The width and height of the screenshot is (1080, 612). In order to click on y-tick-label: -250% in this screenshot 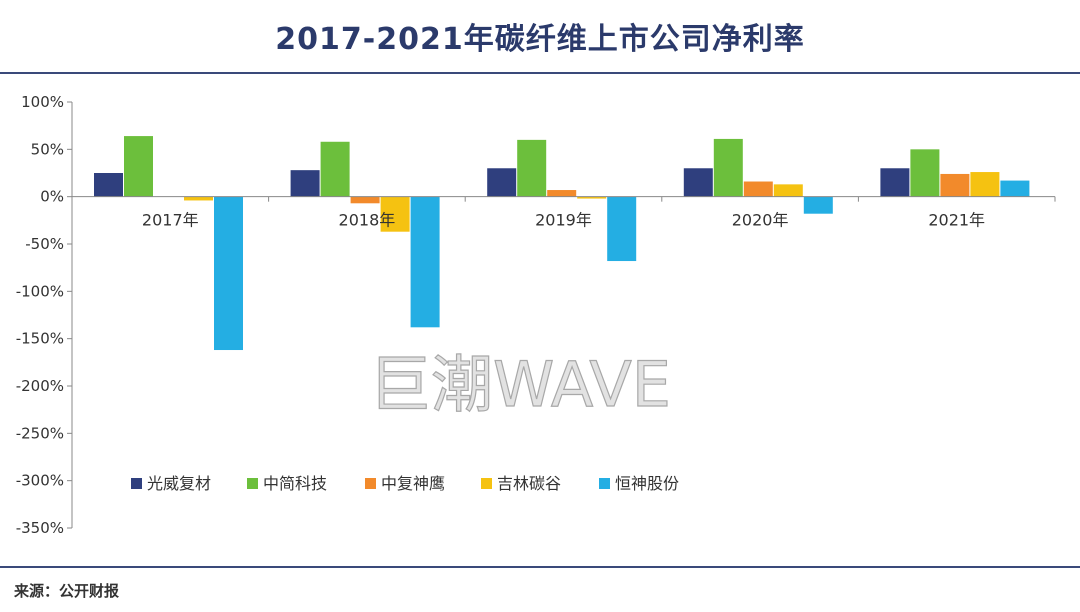, I will do `click(40, 433)`.